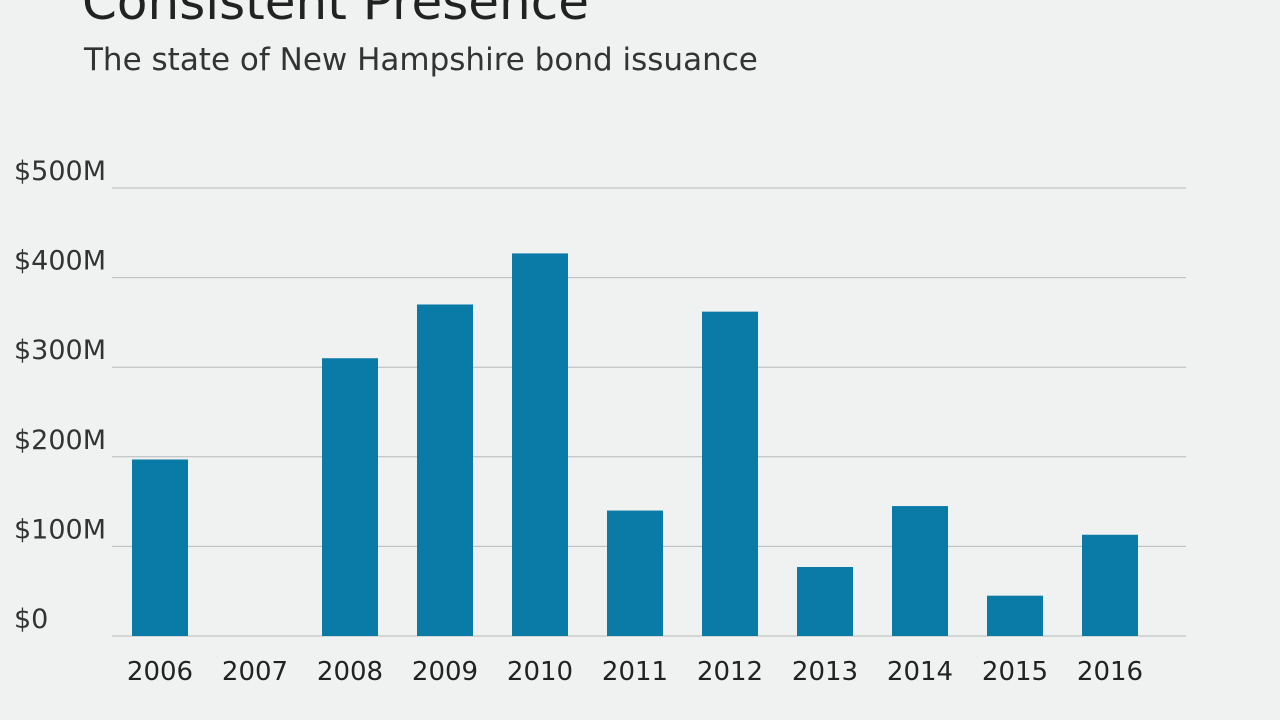 The image size is (1280, 720). I want to click on x-tick-label-2016: 2016, so click(1110, 672).